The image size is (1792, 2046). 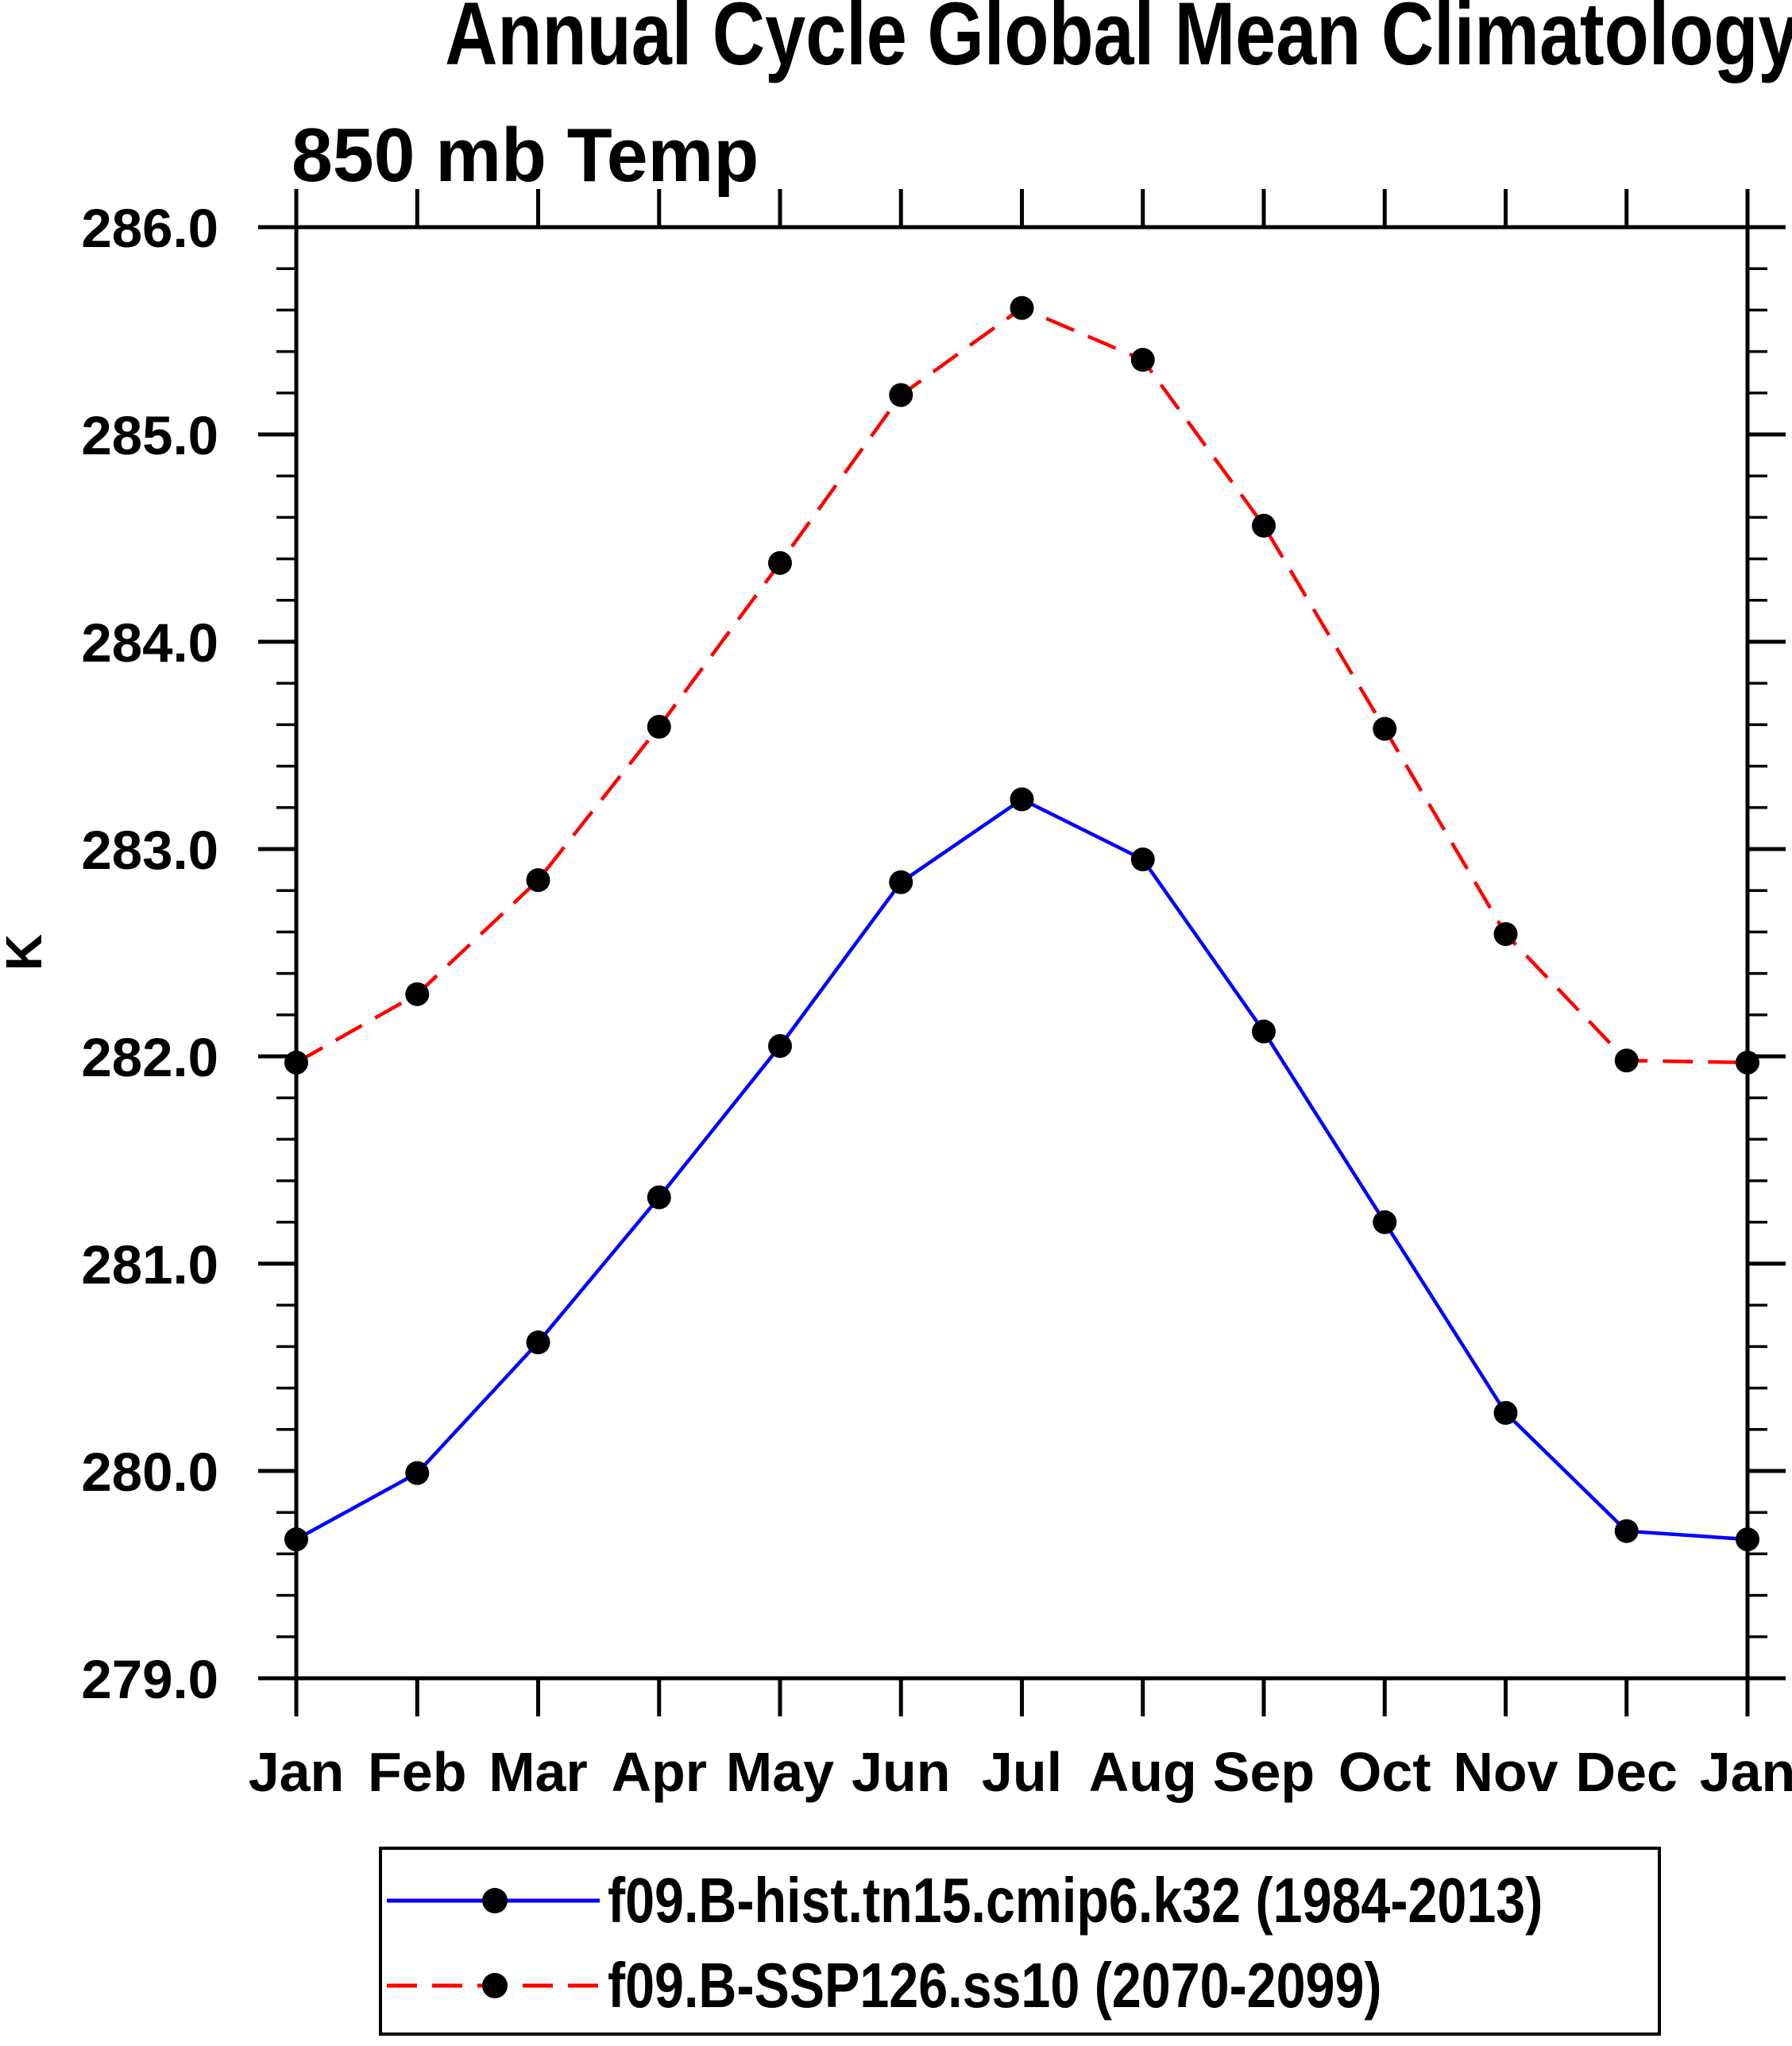 What do you see at coordinates (1118, 41) in the screenshot?
I see `page-title: Annual Cycle Global Mean Climatology` at bounding box center [1118, 41].